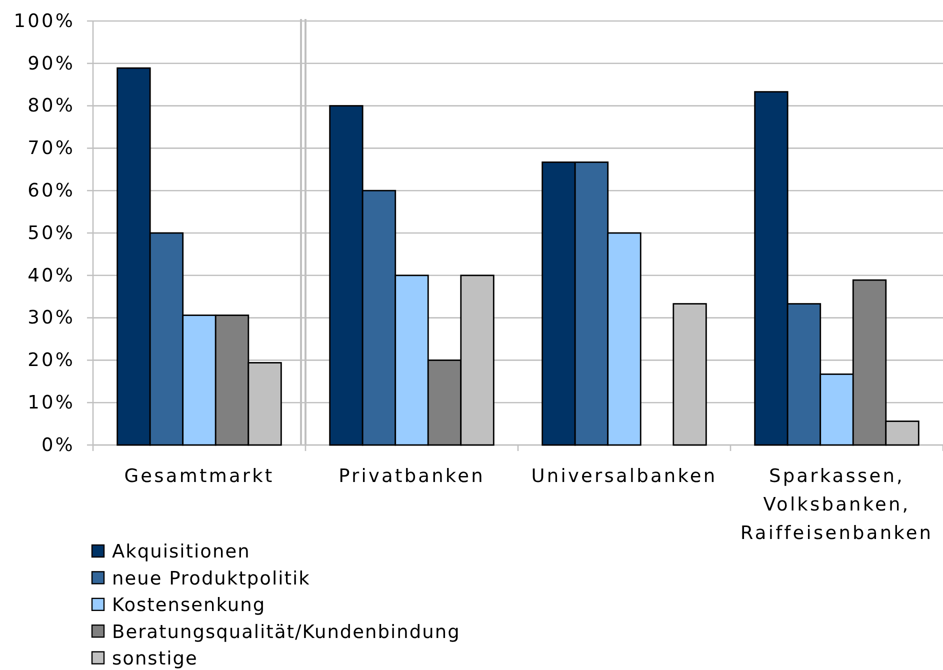 The image size is (943, 670). I want to click on legend-label: Akquisitionen, so click(181, 552).